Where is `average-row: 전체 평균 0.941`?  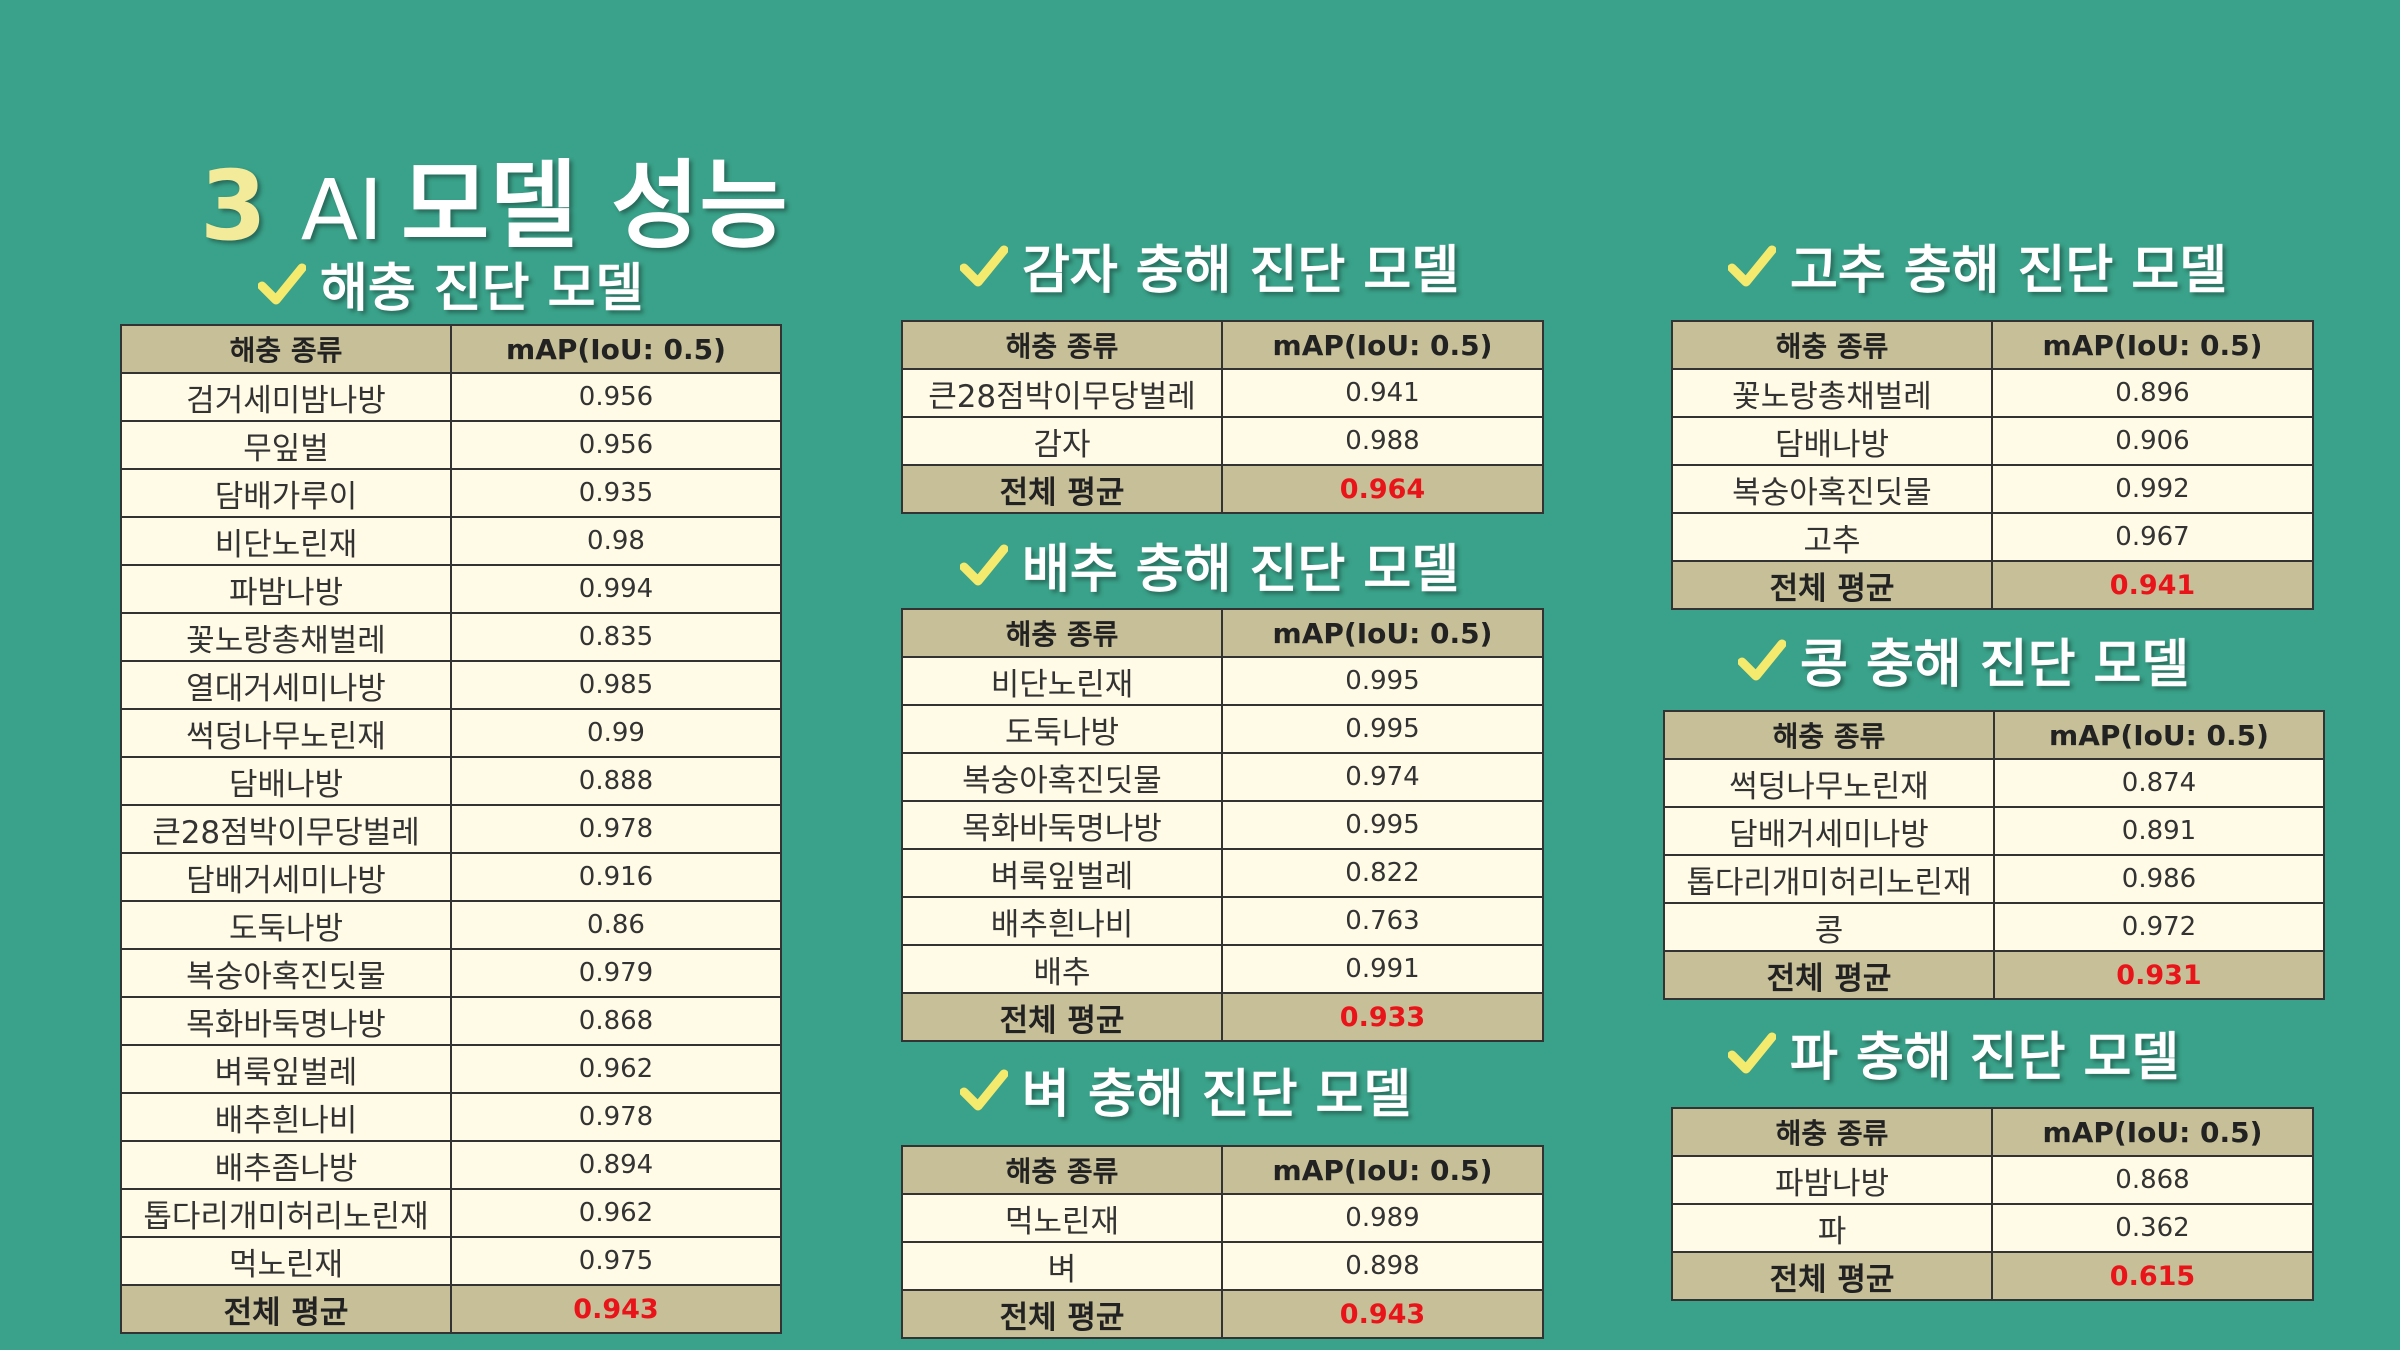
average-row: 전체 평균 0.941 is located at coordinates (1992, 585).